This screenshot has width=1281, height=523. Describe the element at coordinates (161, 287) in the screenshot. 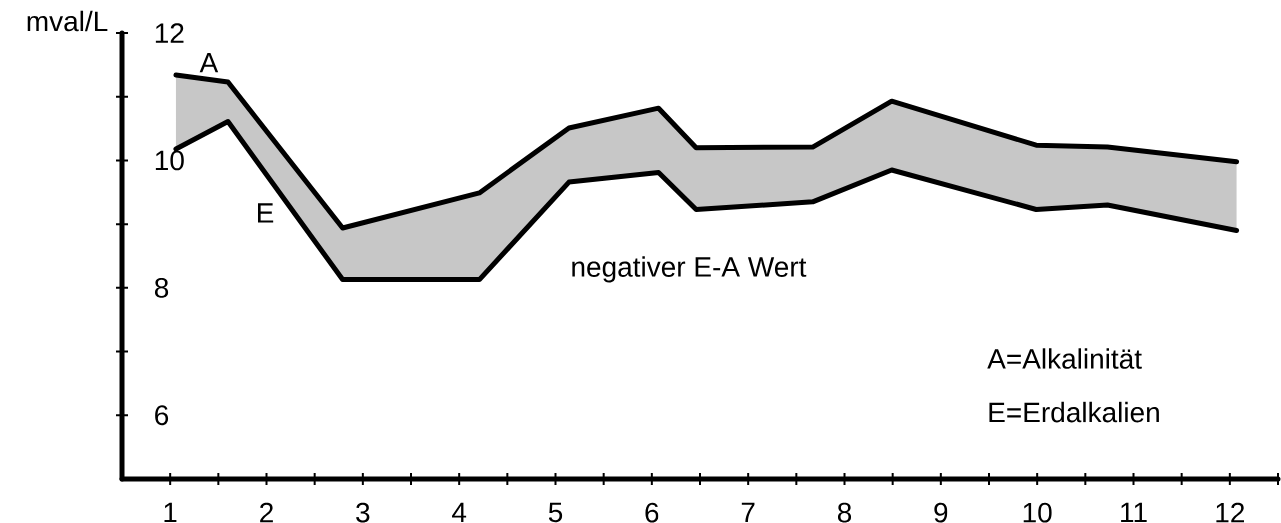

I see `y-tick-label: 8` at that location.